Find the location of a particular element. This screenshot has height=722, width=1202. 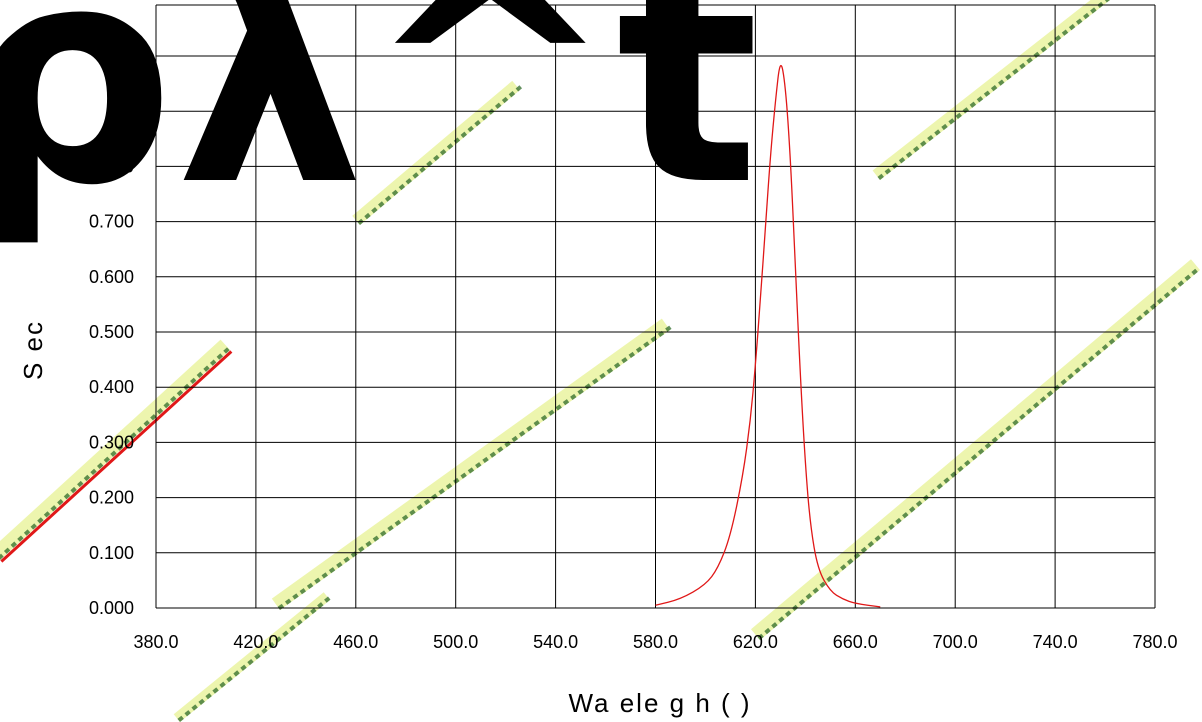

y-tick-label: 0.800 is located at coordinates (111, 166).